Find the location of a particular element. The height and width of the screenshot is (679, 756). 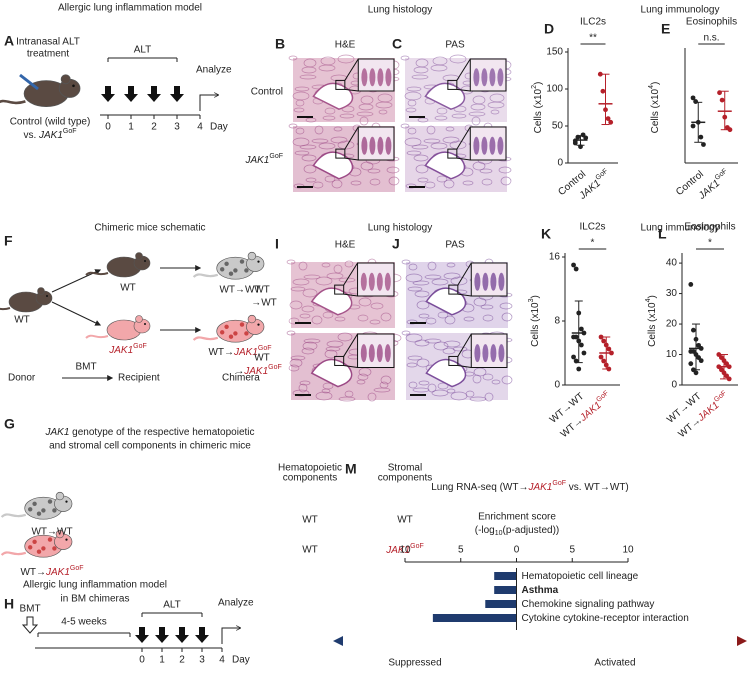

y-tick-label: 16 is located at coordinates (555, 257).